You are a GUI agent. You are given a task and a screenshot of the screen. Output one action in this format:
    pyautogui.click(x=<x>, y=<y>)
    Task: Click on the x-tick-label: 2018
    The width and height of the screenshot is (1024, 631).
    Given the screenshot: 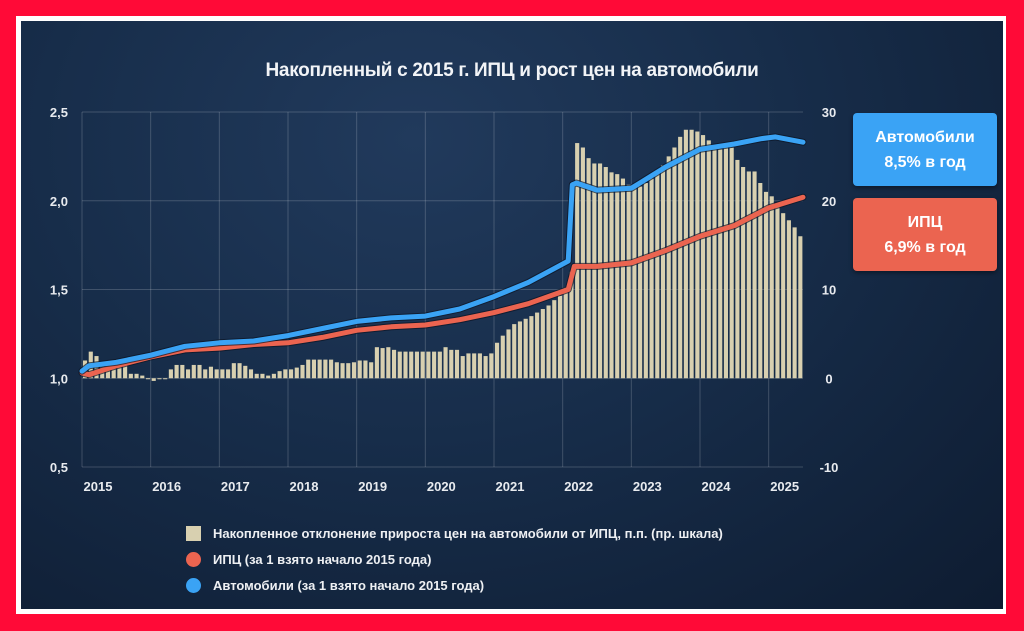 What is the action you would take?
    pyautogui.click(x=304, y=486)
    